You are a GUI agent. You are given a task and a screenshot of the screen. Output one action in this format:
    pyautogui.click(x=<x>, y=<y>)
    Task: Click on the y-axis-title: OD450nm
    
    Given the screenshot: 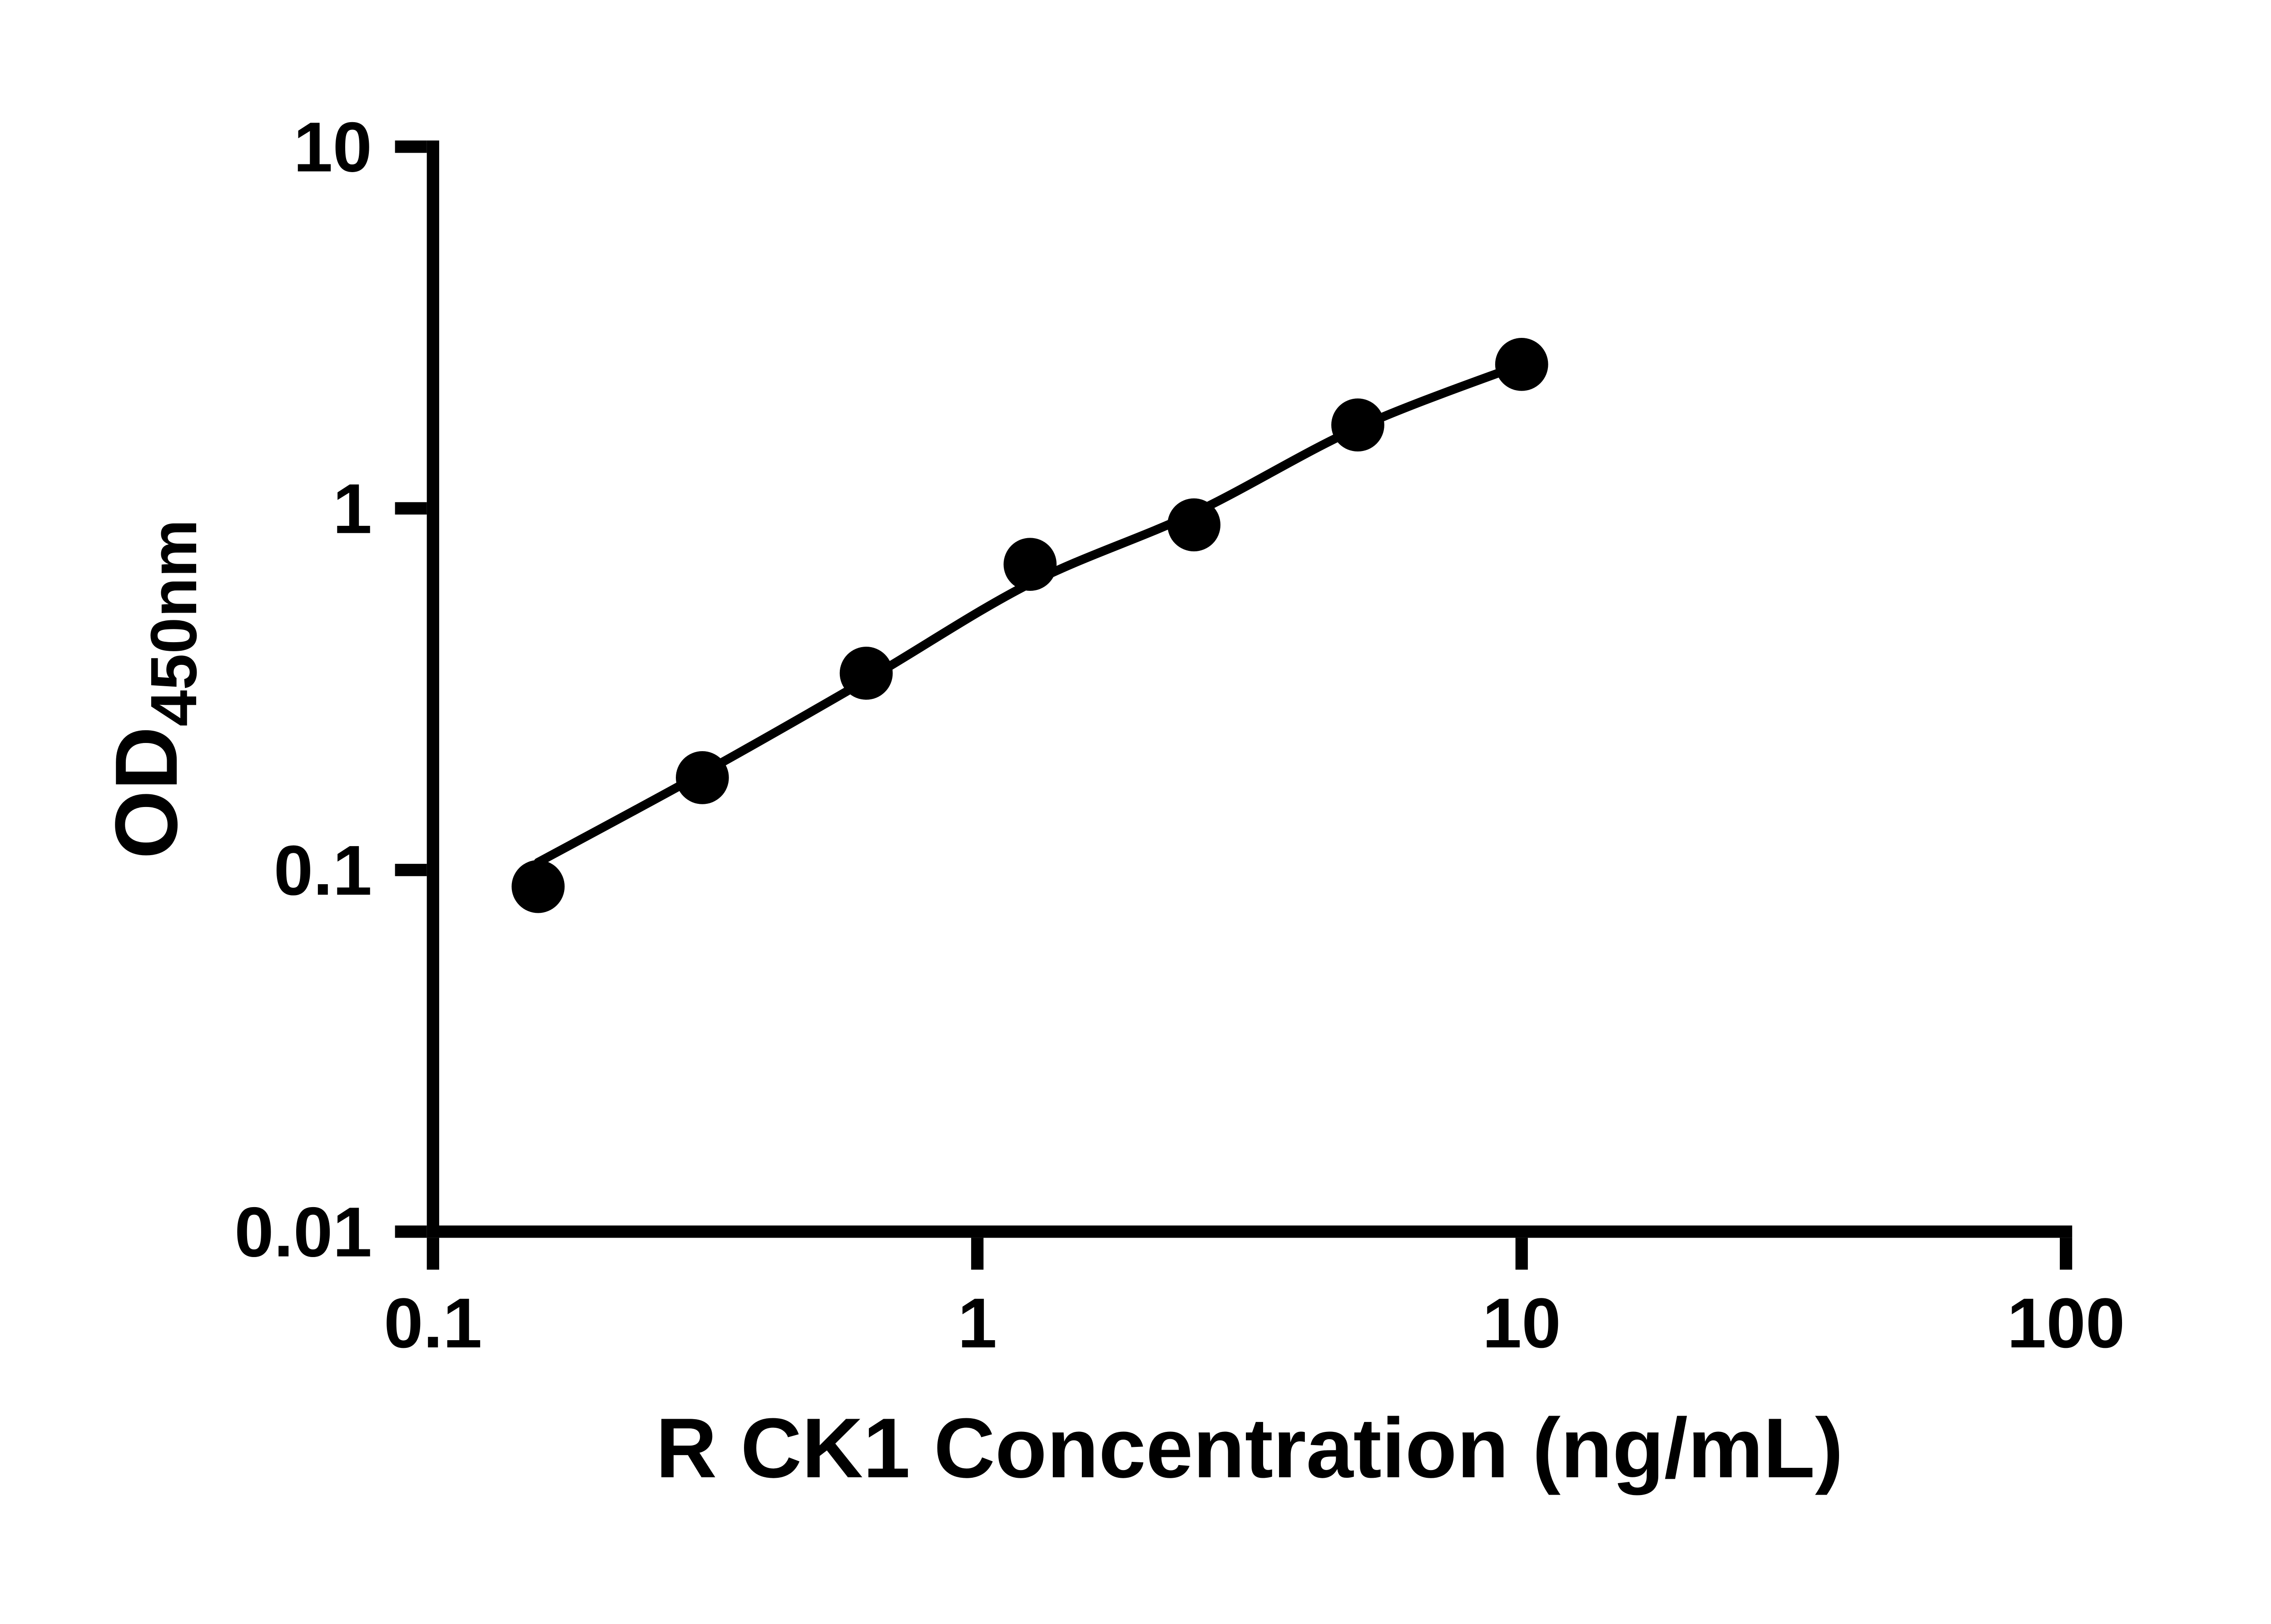 What is the action you would take?
    pyautogui.click(x=153, y=689)
    